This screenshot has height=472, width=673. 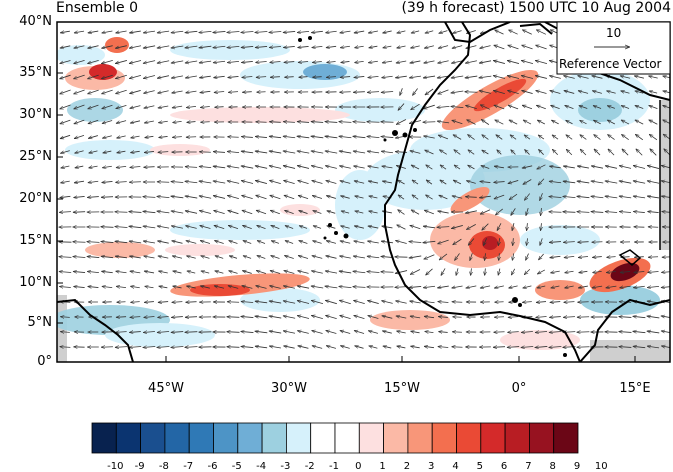 What do you see at coordinates (382, 466) in the screenshot?
I see `colorbar-label: 1` at bounding box center [382, 466].